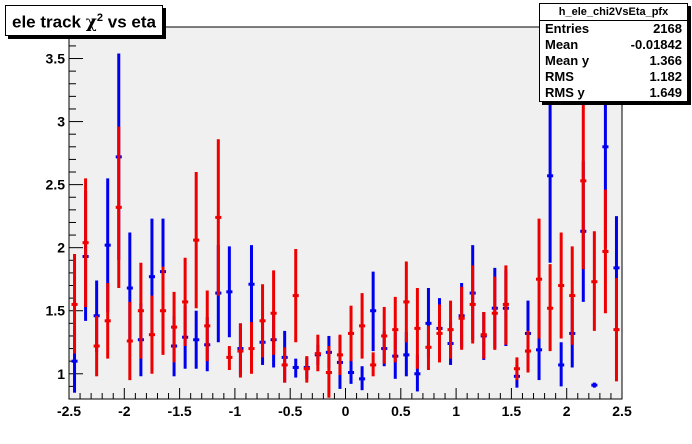  Describe the element at coordinates (512, 411) in the screenshot. I see `x-tick-label: 1.5` at that location.